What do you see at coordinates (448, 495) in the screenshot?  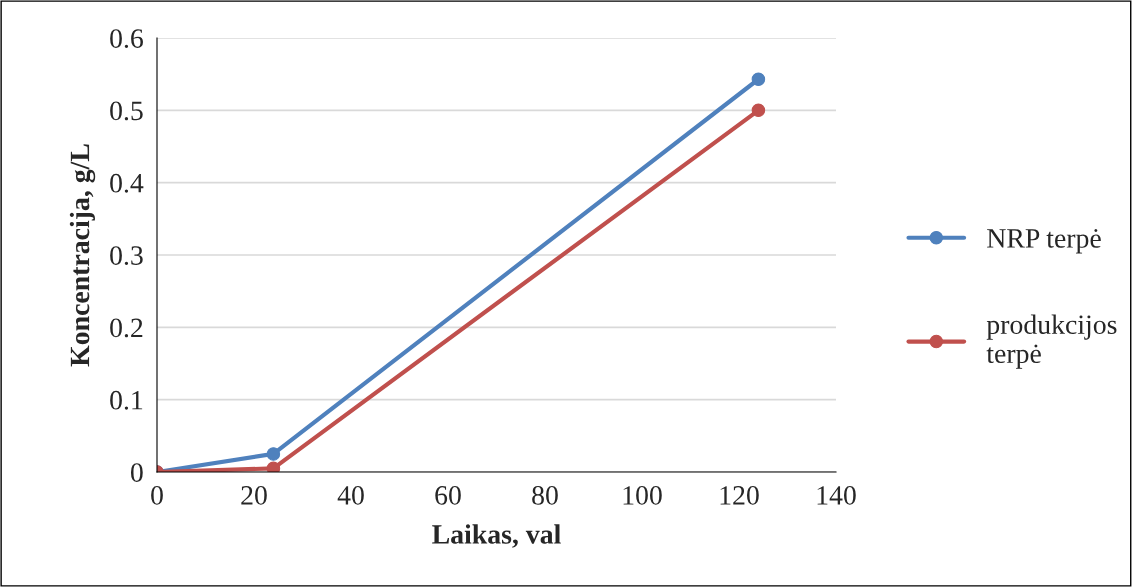 I see `x-tick-label: 60` at bounding box center [448, 495].